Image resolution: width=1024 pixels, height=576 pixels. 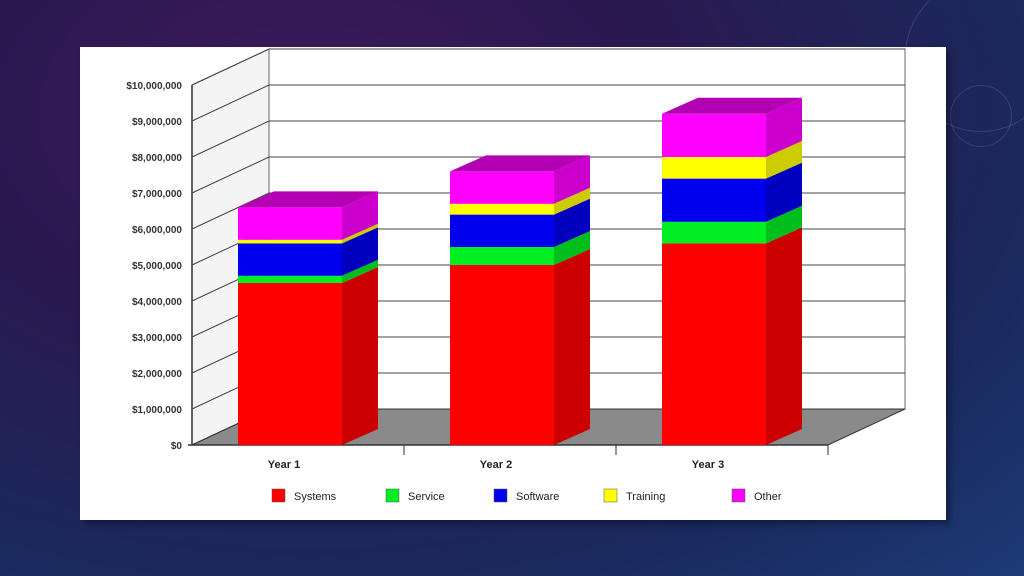 What do you see at coordinates (537, 497) in the screenshot?
I see `legend-label-software: Software` at bounding box center [537, 497].